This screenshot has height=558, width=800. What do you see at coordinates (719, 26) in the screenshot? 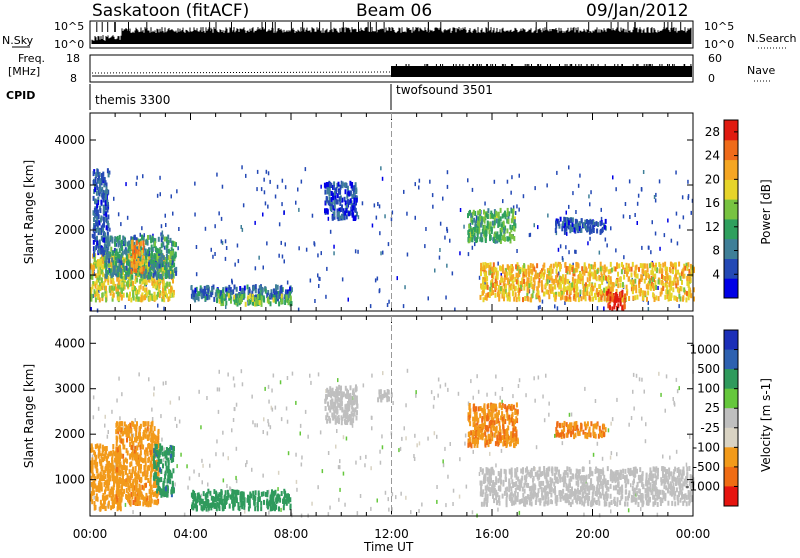
I see `nsearch-tick-top: 10^5` at bounding box center [719, 26].